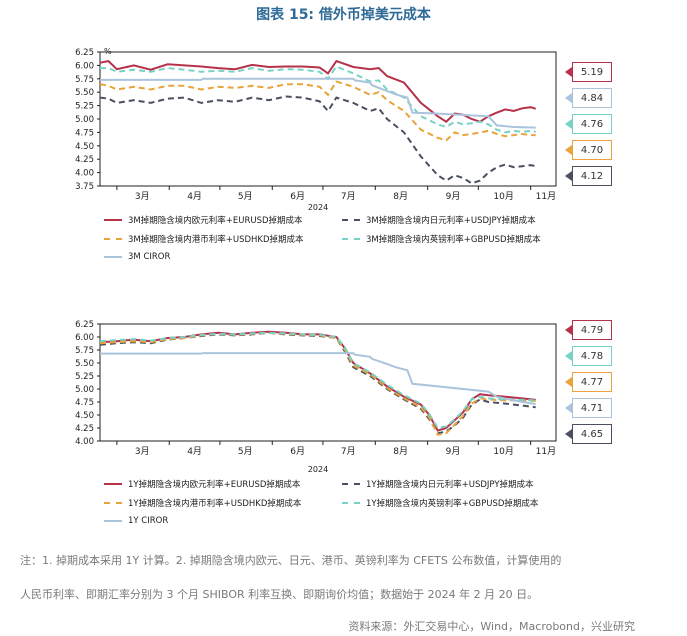  I want to click on legend-item: 3M掉期隐含境内英镑利率+GBPUSD掉期成本, so click(441, 239).